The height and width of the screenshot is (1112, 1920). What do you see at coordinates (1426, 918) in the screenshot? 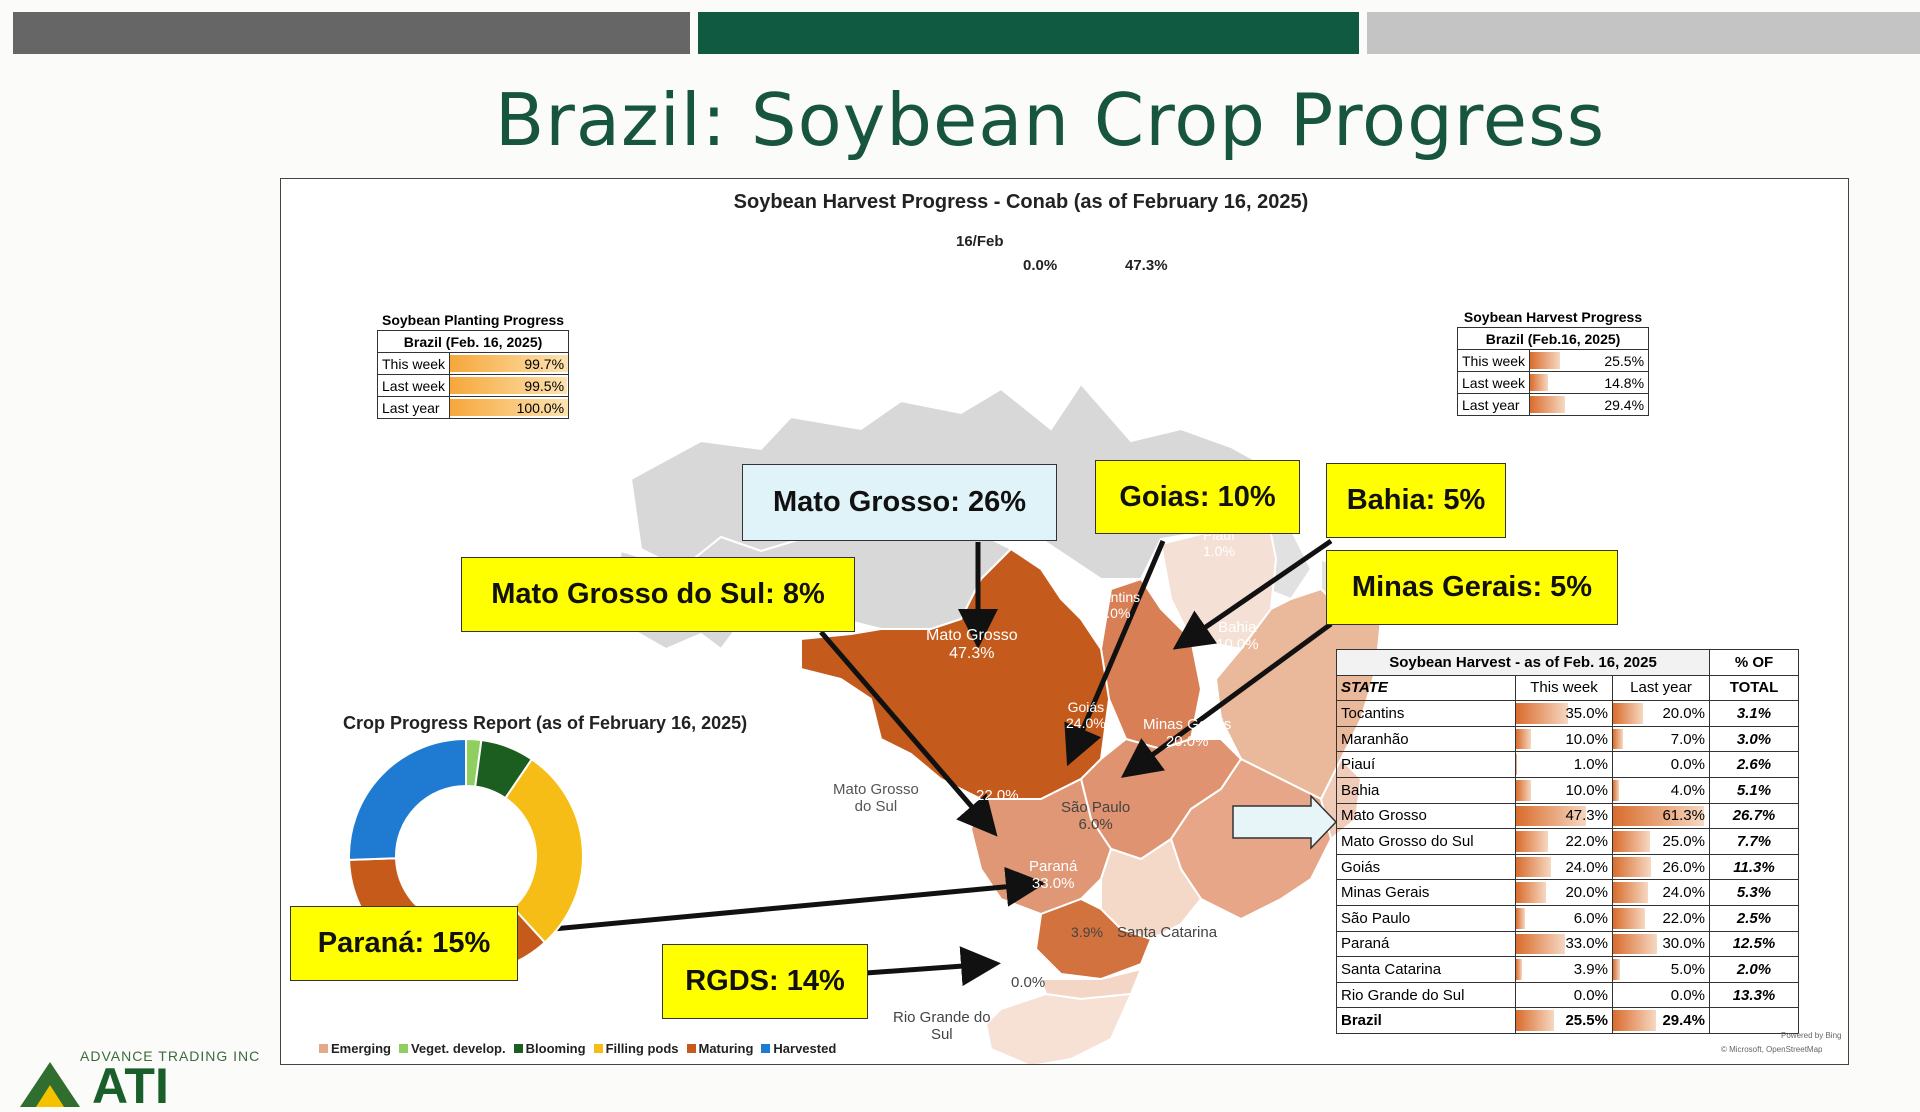
I see `row-state: São Paulo` at bounding box center [1426, 918].